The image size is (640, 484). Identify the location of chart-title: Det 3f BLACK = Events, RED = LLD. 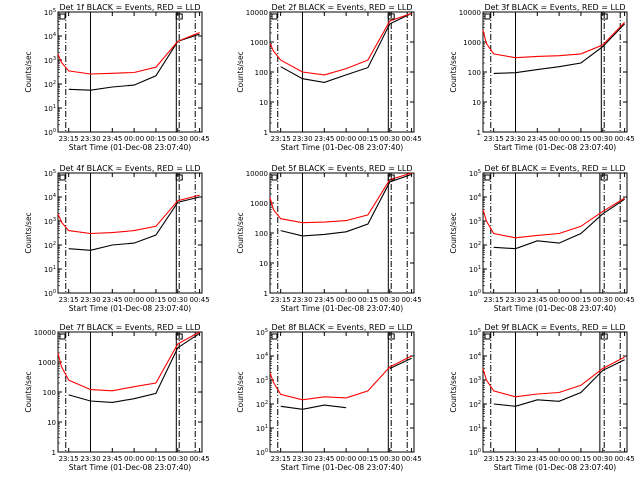
(554, 7).